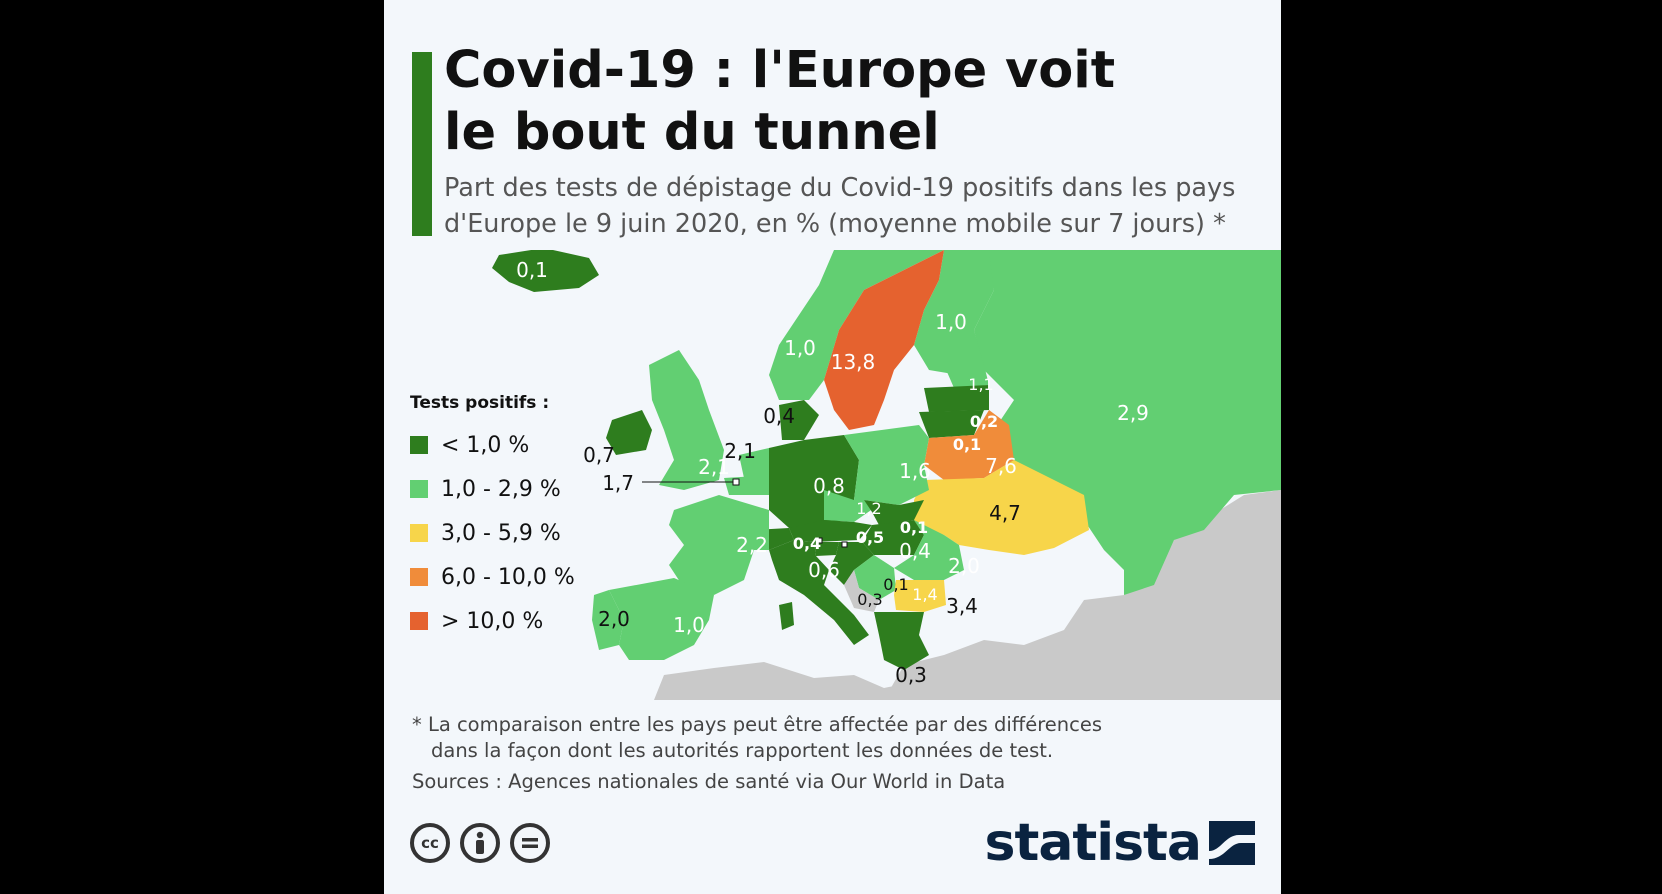 The image size is (1662, 894). I want to click on legend-label: > 10,0 %, so click(492, 621).